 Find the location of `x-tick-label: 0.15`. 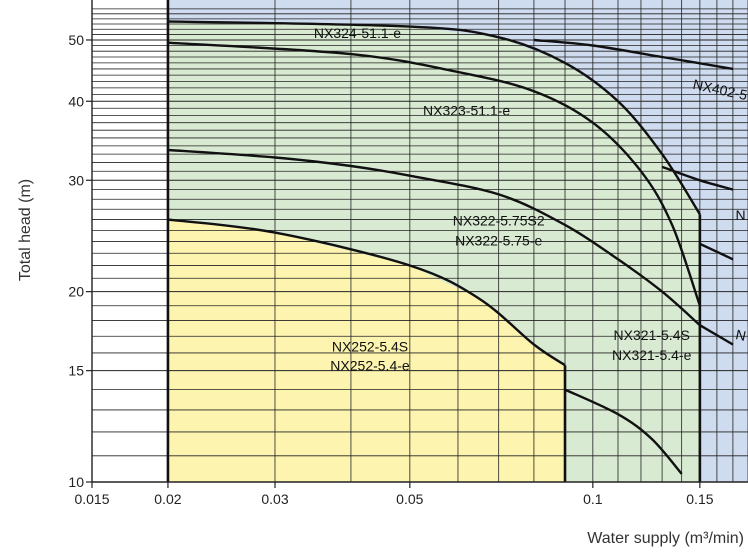

x-tick-label: 0.15 is located at coordinates (699, 499).